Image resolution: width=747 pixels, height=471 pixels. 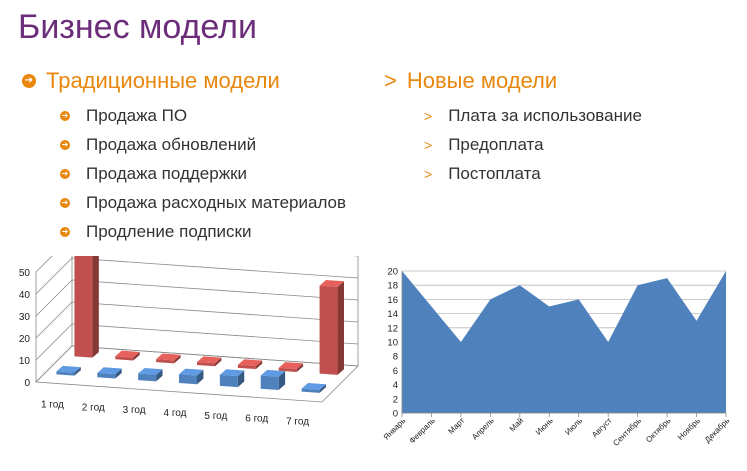 I want to click on x-tick-label: Октябрь, so click(x=658, y=430).